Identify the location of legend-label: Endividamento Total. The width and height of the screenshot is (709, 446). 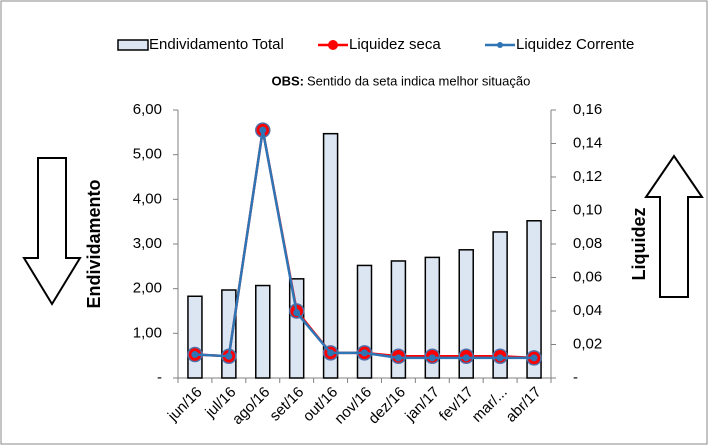
(216, 44).